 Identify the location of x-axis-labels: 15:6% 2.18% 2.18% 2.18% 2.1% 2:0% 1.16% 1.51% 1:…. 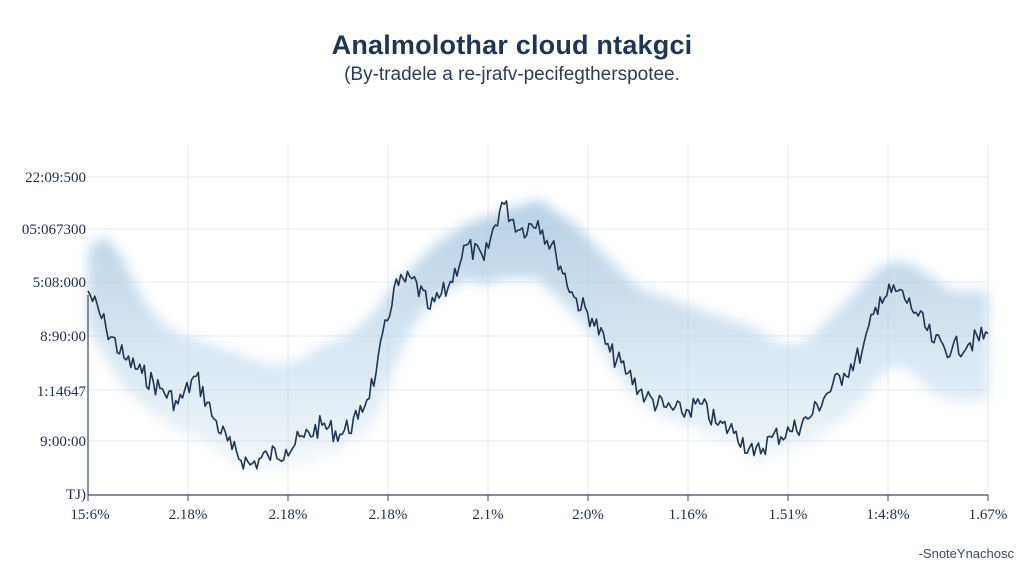
(538, 515).